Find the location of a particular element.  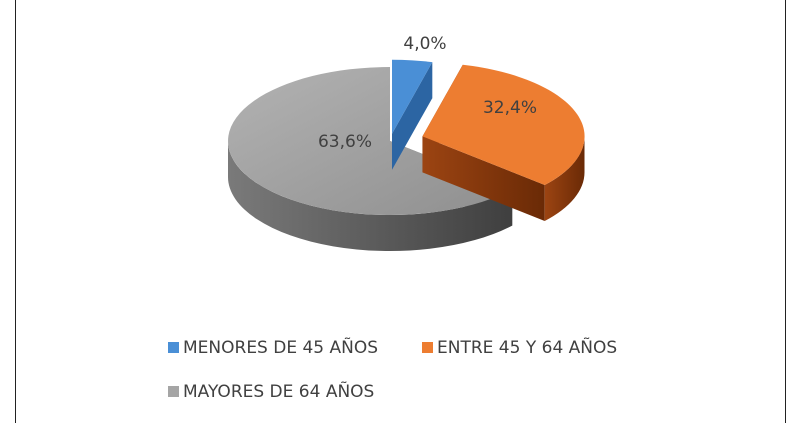

data-label: 4,0% is located at coordinates (424, 44).